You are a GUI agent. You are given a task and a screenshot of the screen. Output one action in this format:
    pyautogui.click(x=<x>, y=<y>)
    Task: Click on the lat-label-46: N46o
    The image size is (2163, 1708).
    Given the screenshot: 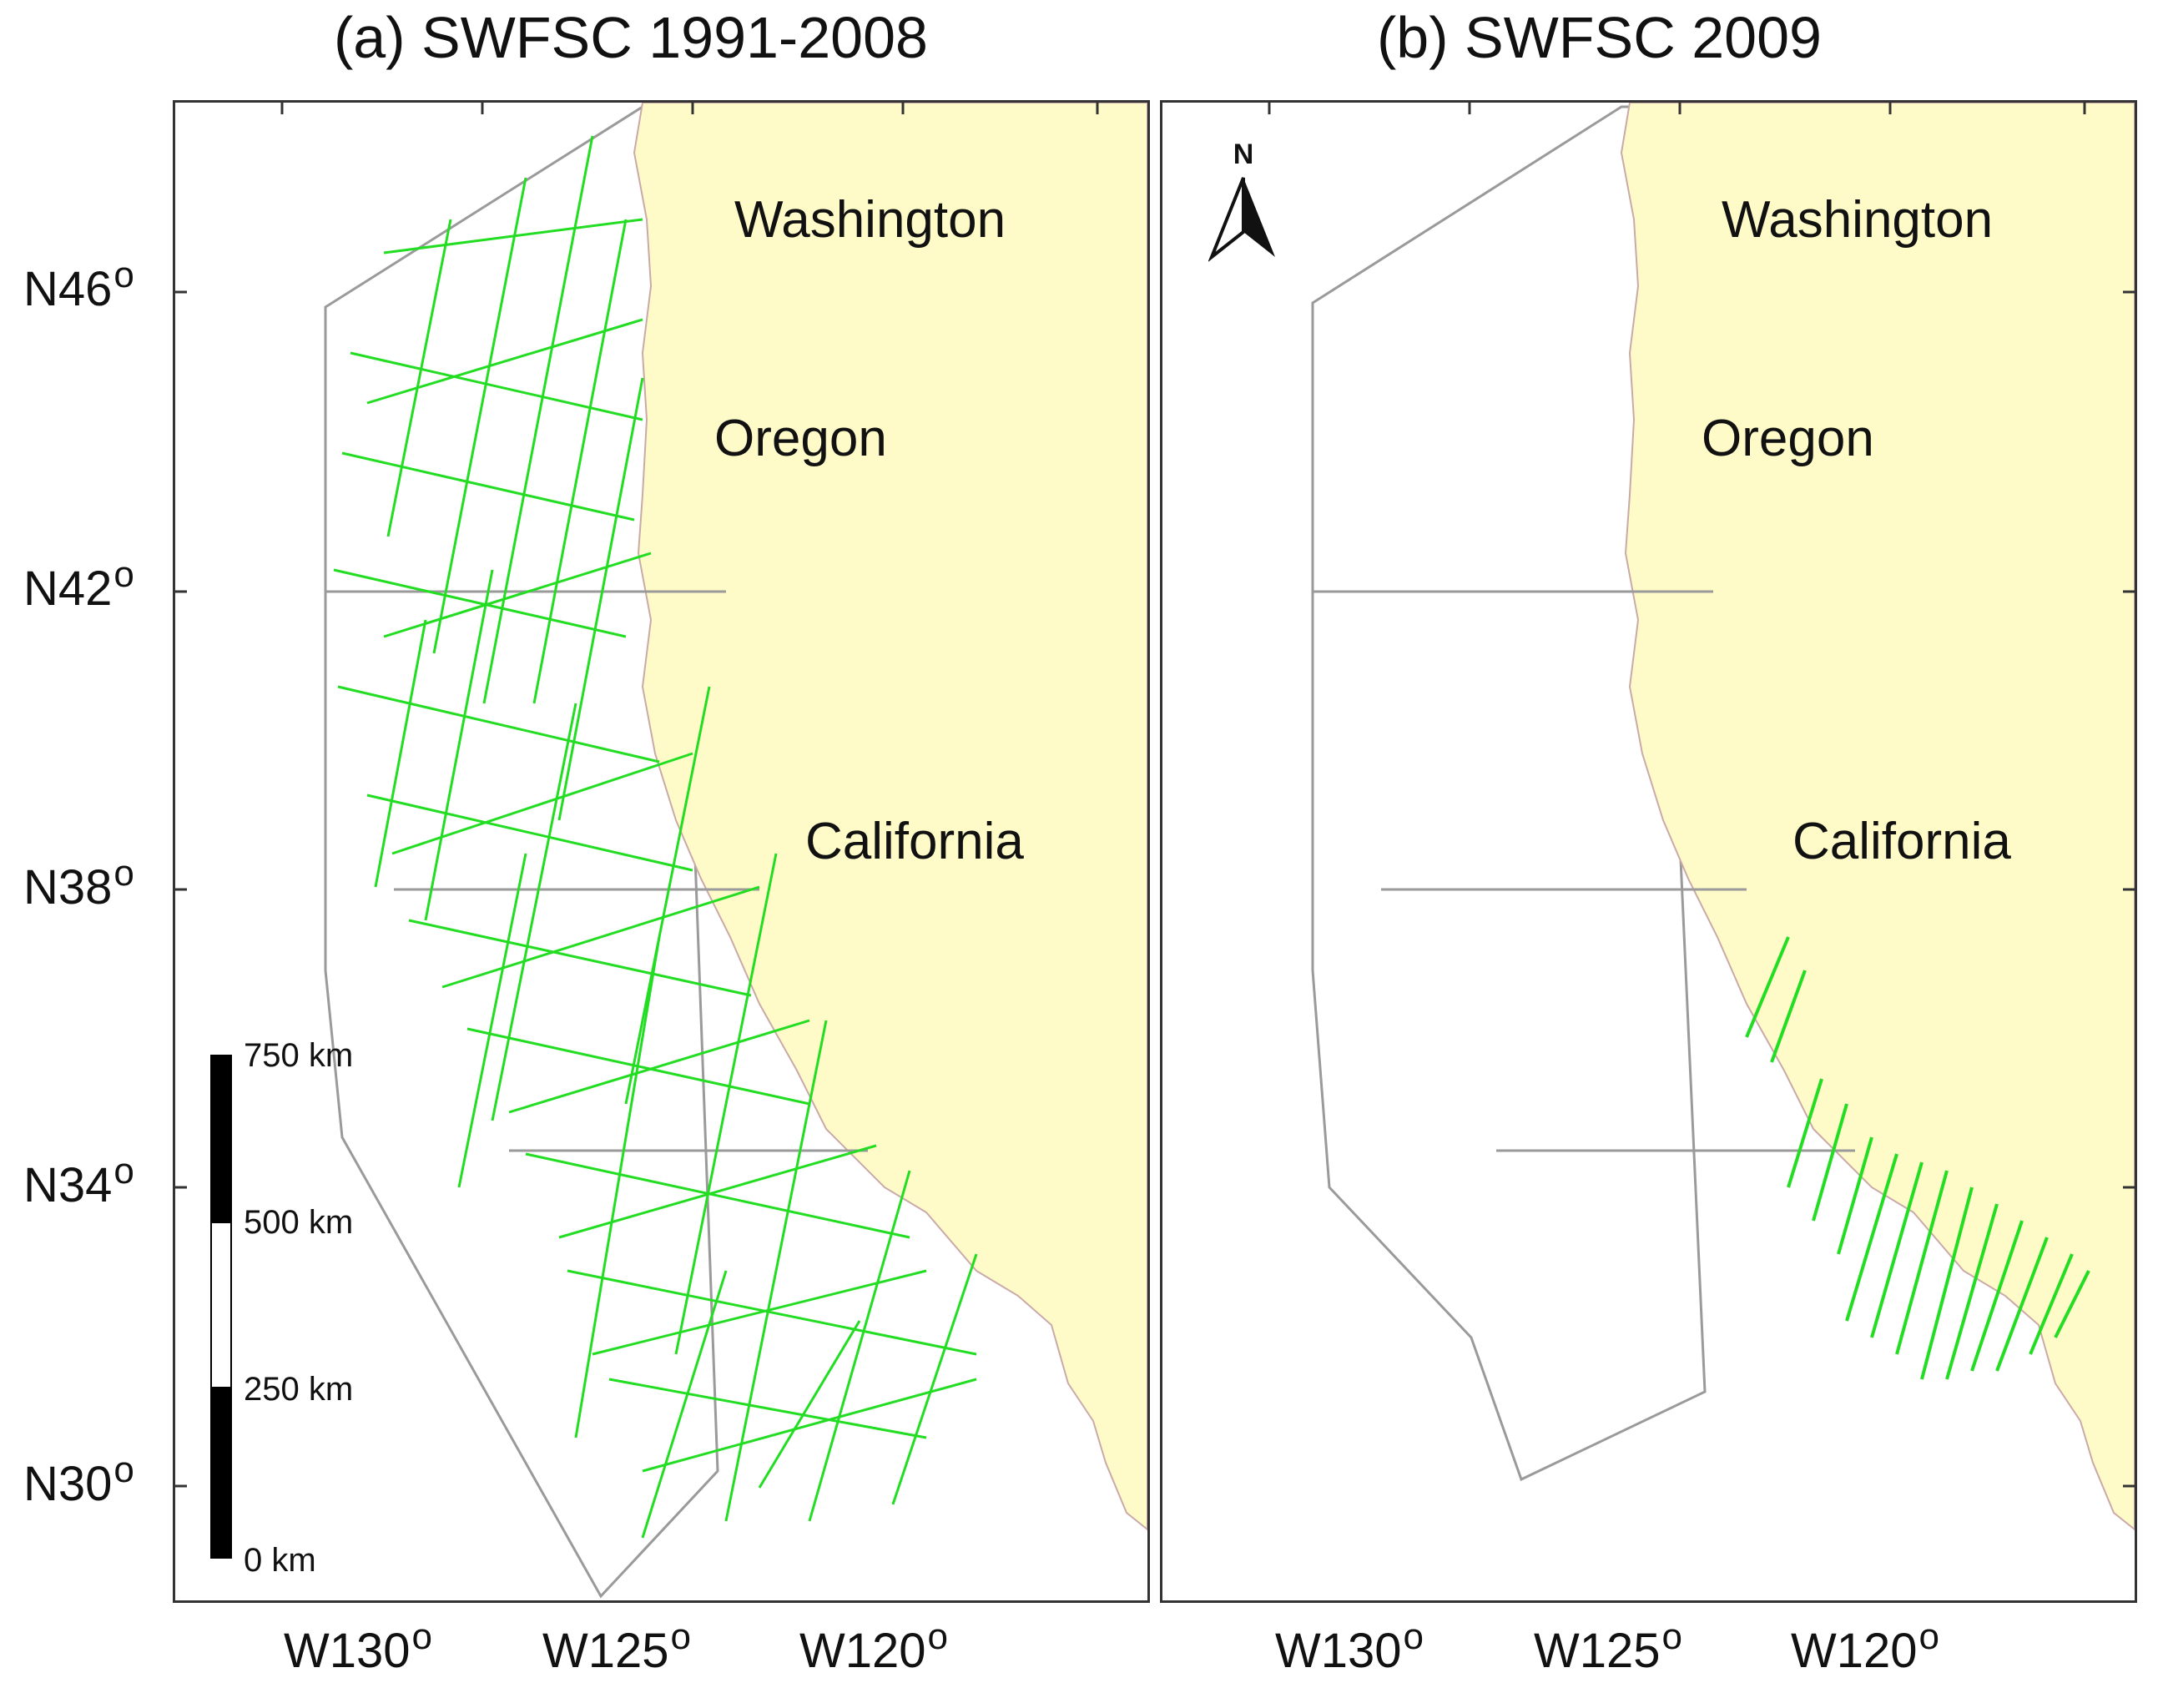 What is the action you would take?
    pyautogui.click(x=78, y=285)
    